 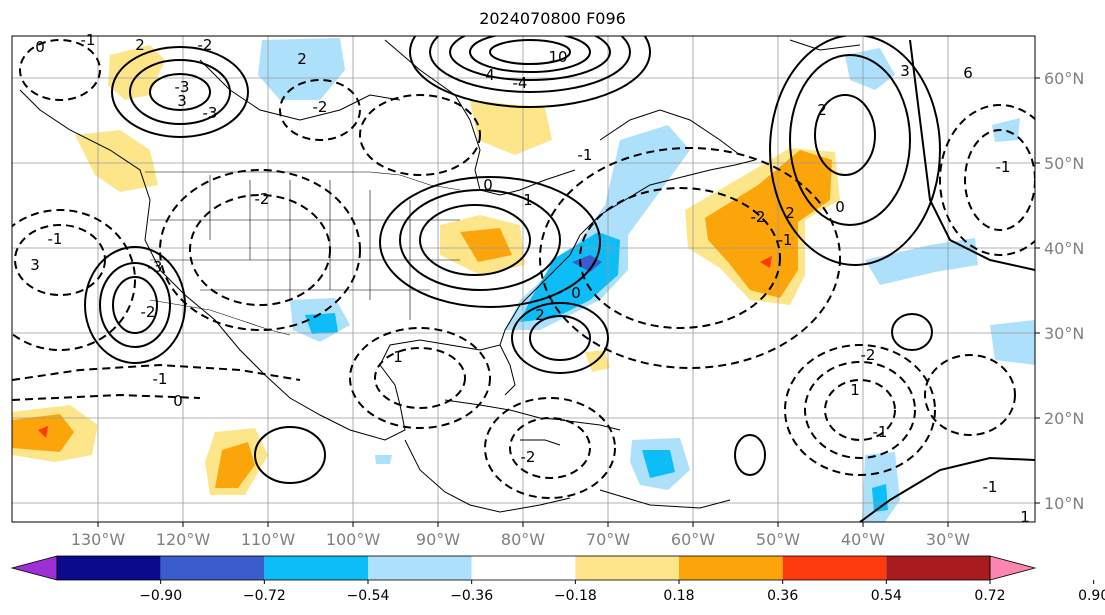 What do you see at coordinates (34, 568) in the screenshot?
I see `colorbar-under-extend` at bounding box center [34, 568].